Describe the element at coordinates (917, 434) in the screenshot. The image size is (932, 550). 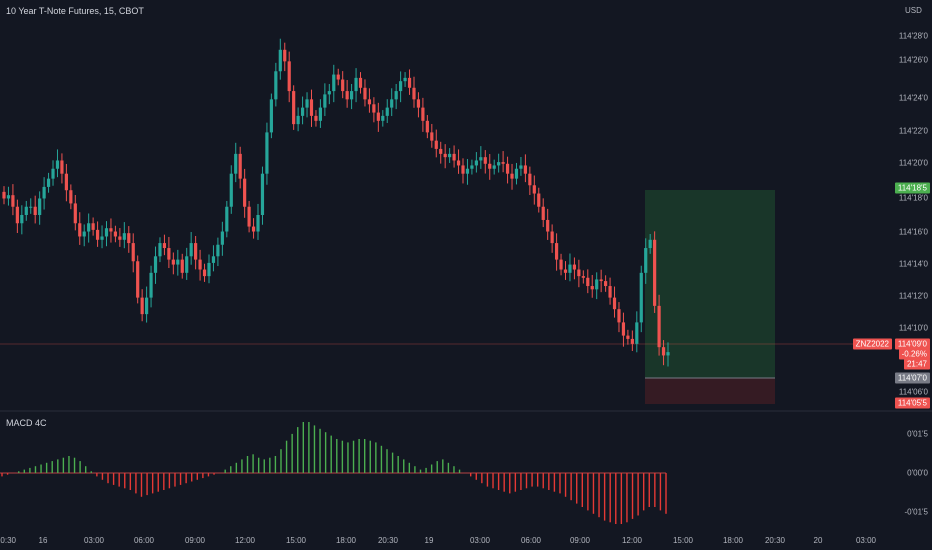
I see `macd-axis-label: 0'01'5` at that location.